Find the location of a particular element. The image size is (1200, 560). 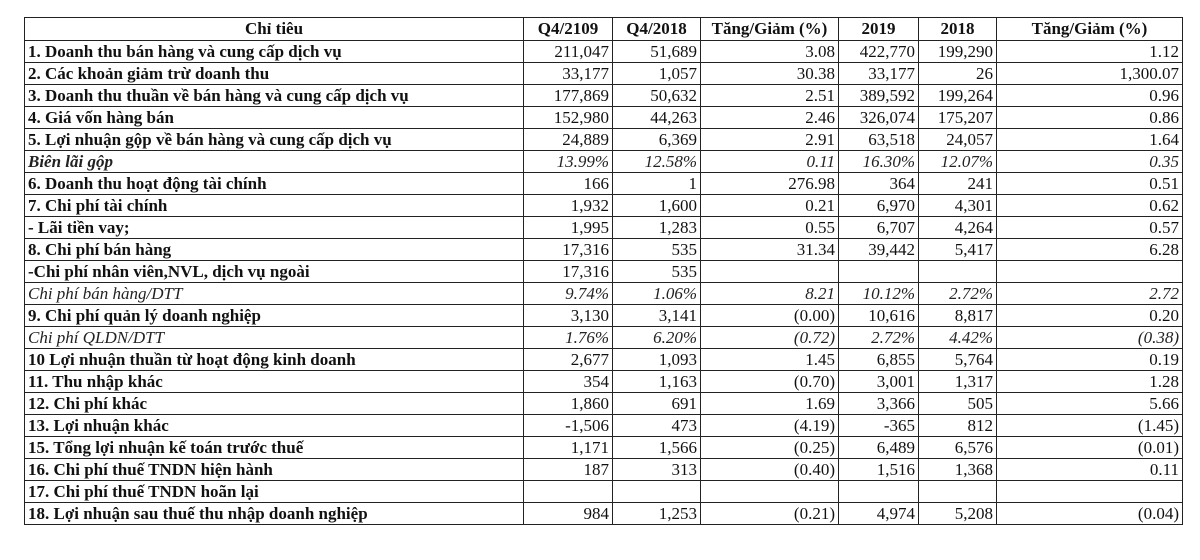

row-label: 9. Chi phí quản lý doanh nghiệp is located at coordinates (274, 315).